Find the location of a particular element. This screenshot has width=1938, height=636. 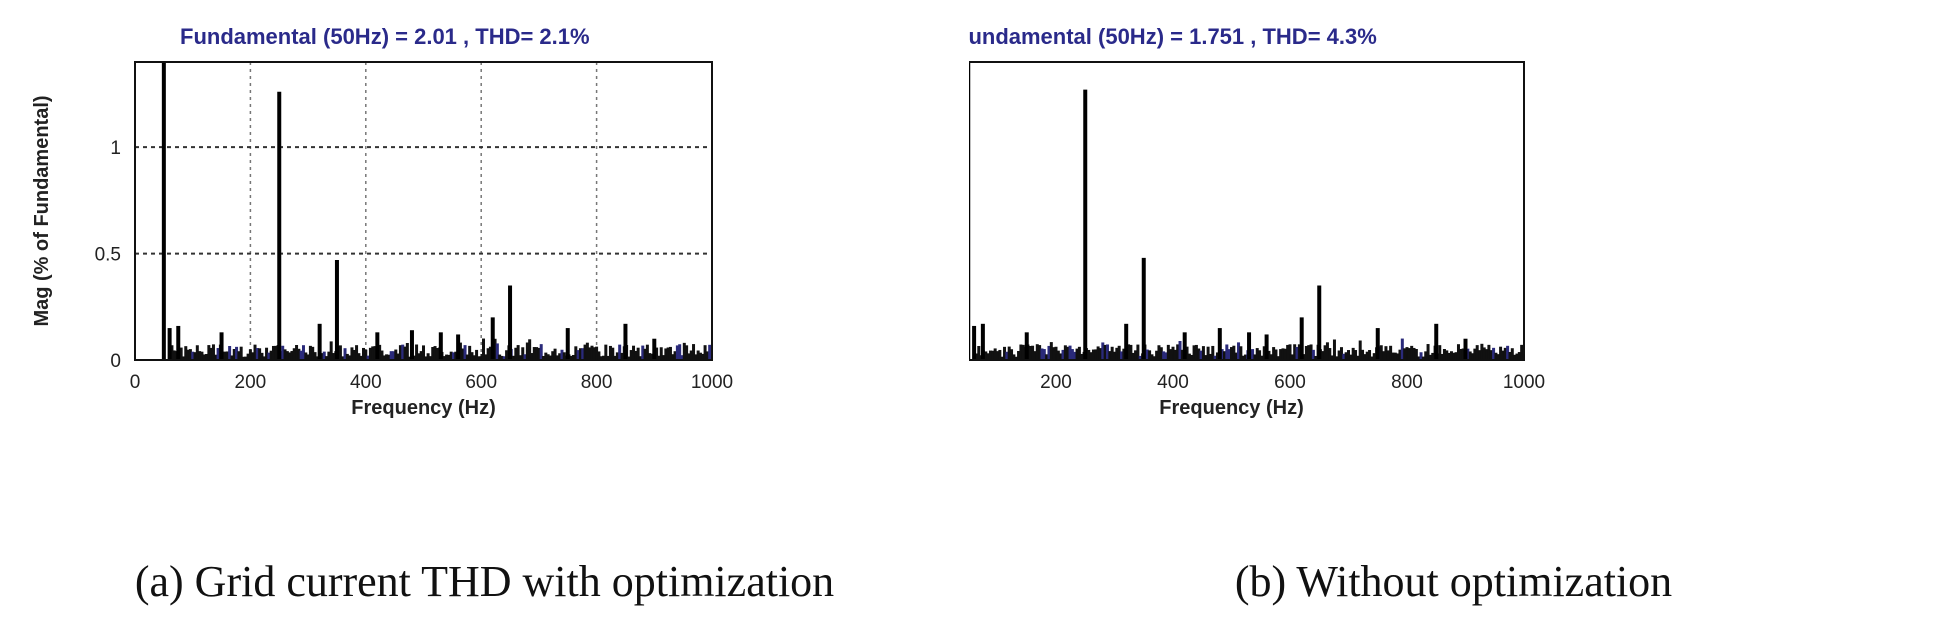

chart-title: Fundamental (50Hz) = 2.01 , THD= 2.1% is located at coordinates (385, 36).